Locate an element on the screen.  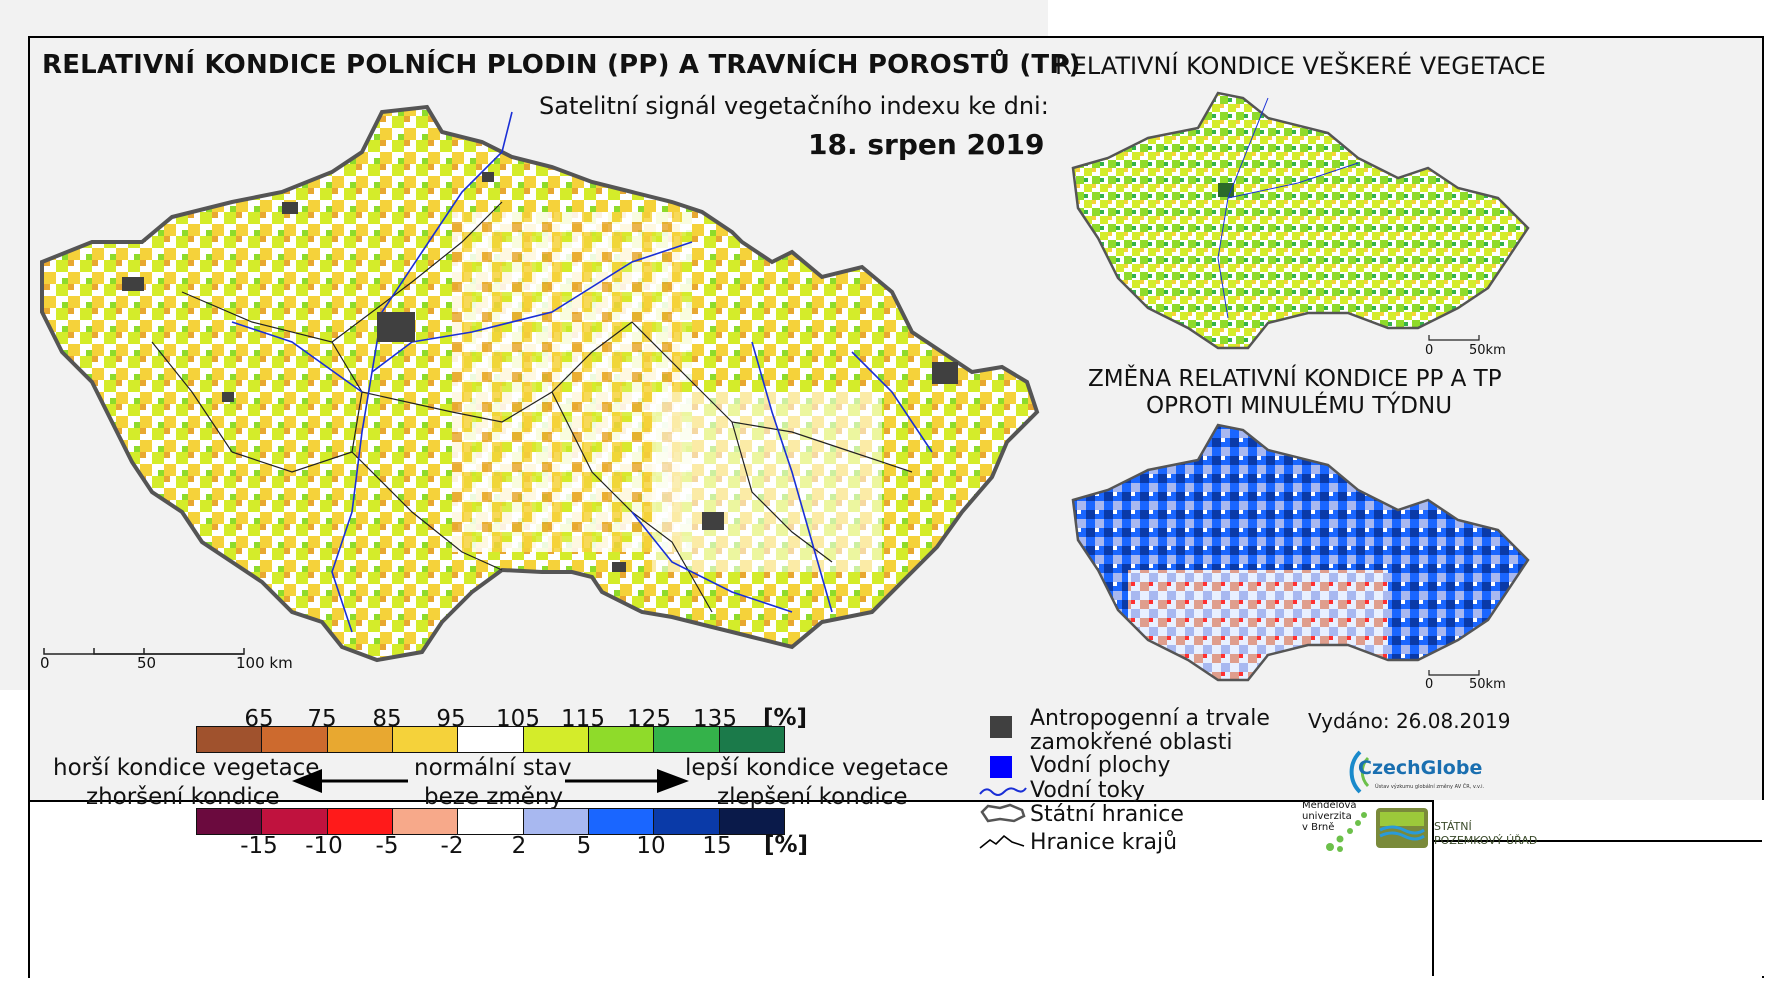
change-tick: -2 is located at coordinates (452, 846).